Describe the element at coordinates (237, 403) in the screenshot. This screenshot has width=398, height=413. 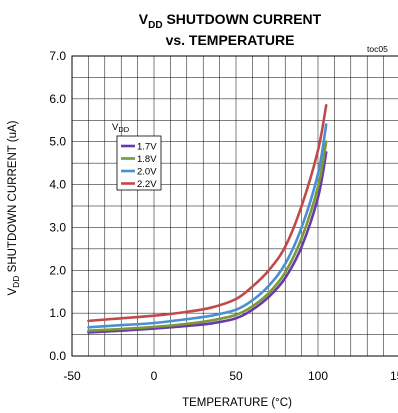
I see `x-axis-label: TEMPERATURE (°C)` at that location.